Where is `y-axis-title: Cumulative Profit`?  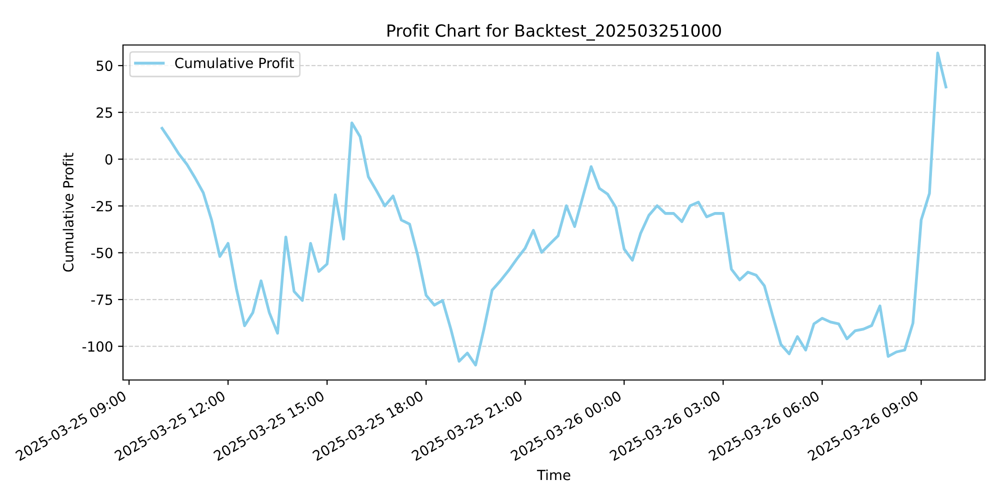 y-axis-title: Cumulative Profit is located at coordinates (68, 212).